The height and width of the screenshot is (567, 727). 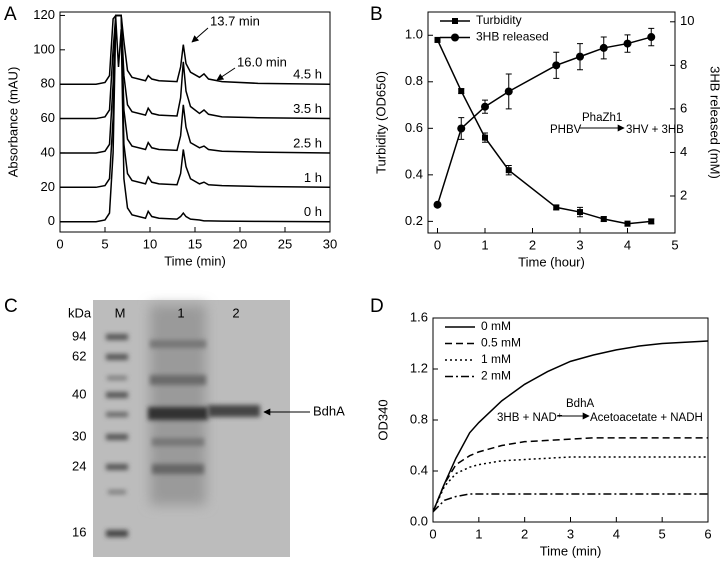 I want to click on x-tick-label: 4, so click(x=627, y=244).